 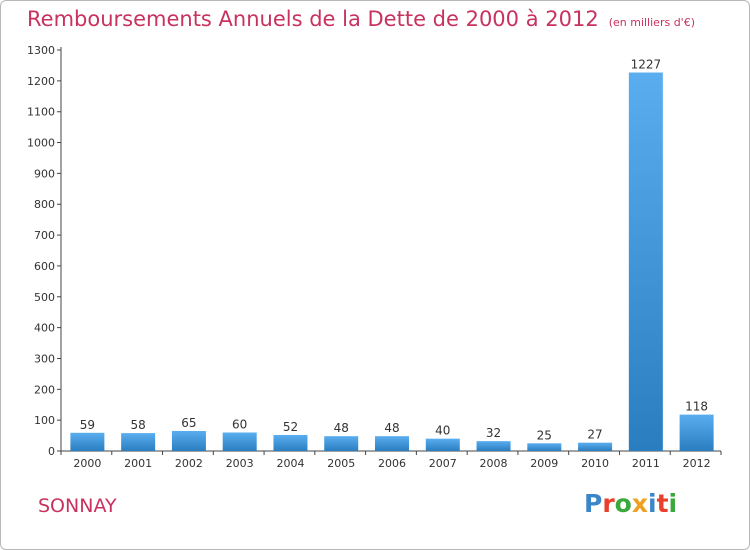 I want to click on data-label: 52, so click(x=290, y=427).